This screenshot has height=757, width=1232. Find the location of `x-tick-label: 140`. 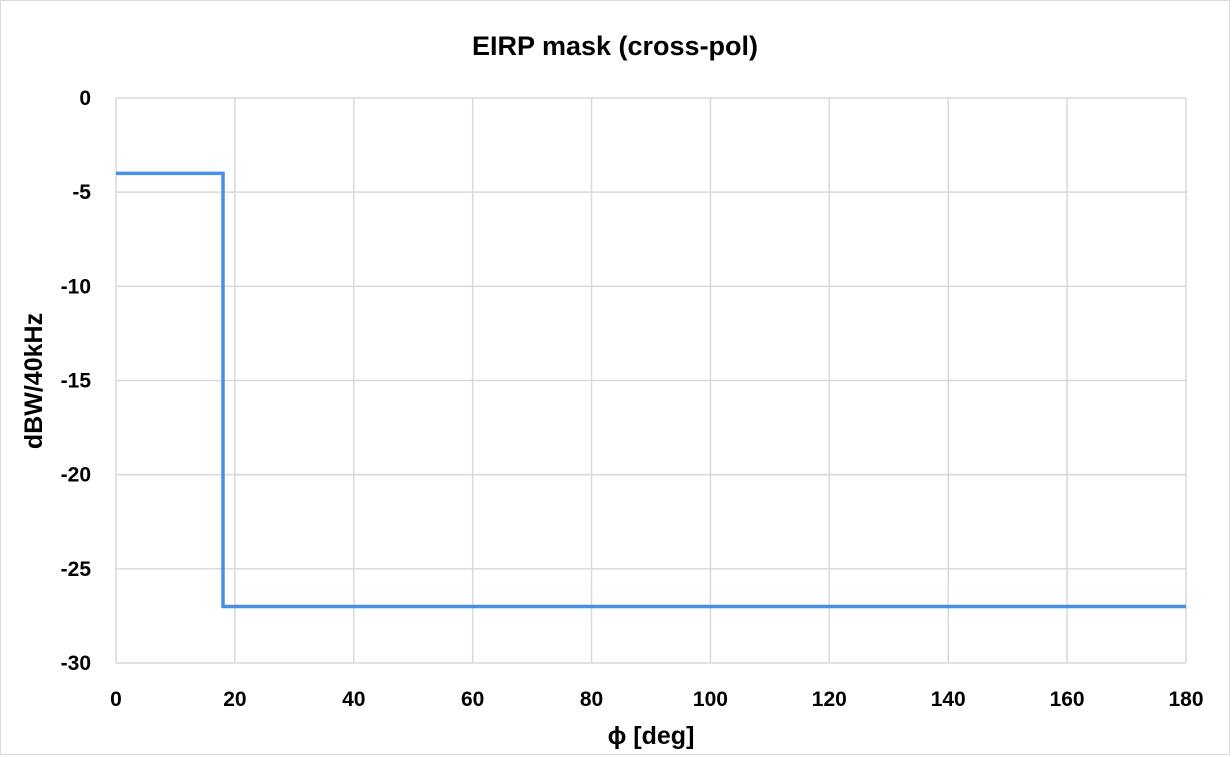

x-tick-label: 140 is located at coordinates (948, 699).